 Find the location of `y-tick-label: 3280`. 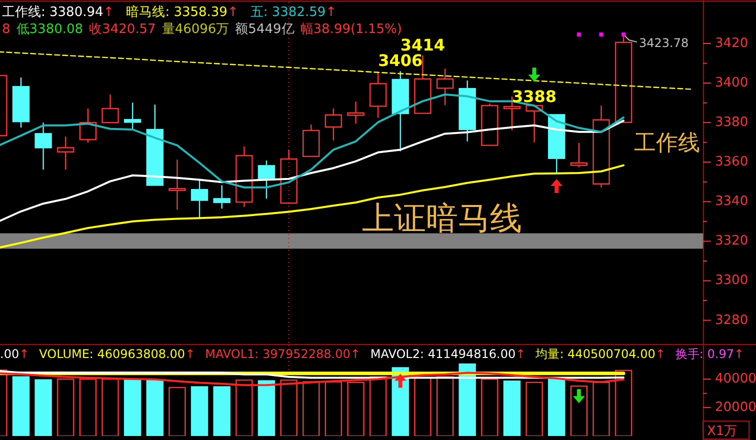

y-tick-label: 3280 is located at coordinates (731, 320).